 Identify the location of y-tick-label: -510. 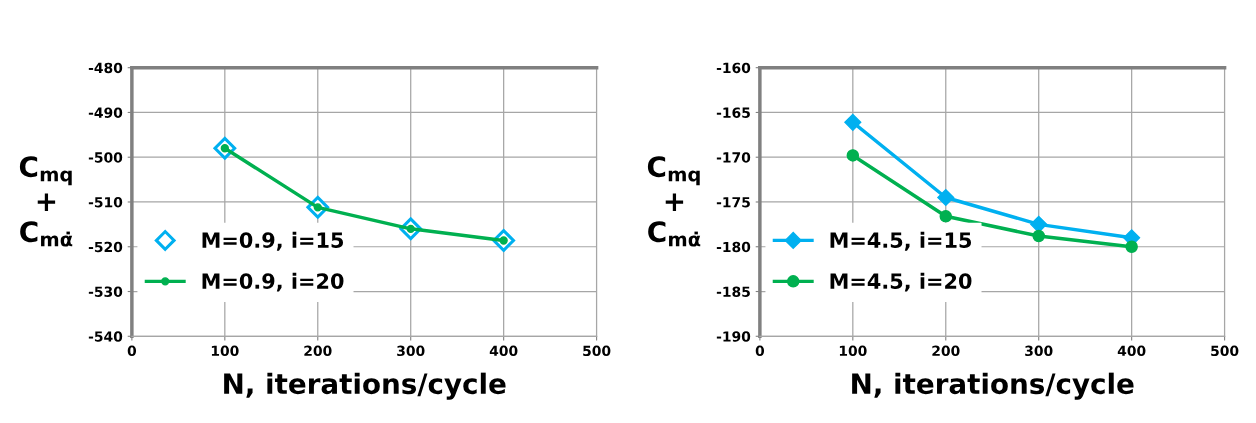
(105, 202).